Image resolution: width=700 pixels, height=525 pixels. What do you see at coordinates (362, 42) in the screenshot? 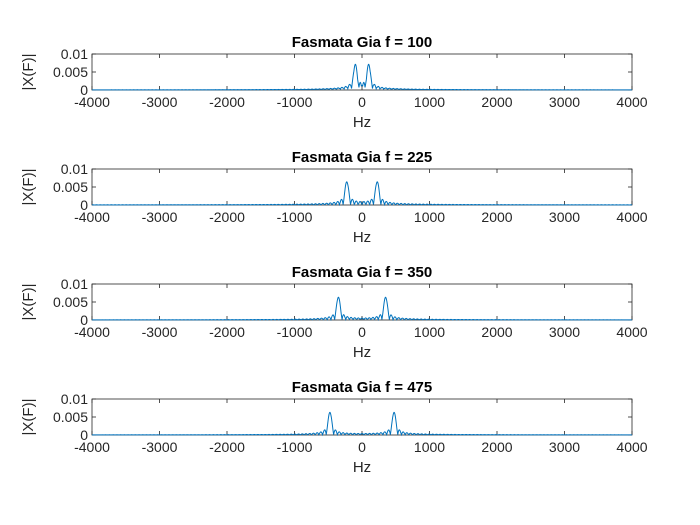
I see `chart-title-1: Fasmata Gia f = 100` at bounding box center [362, 42].